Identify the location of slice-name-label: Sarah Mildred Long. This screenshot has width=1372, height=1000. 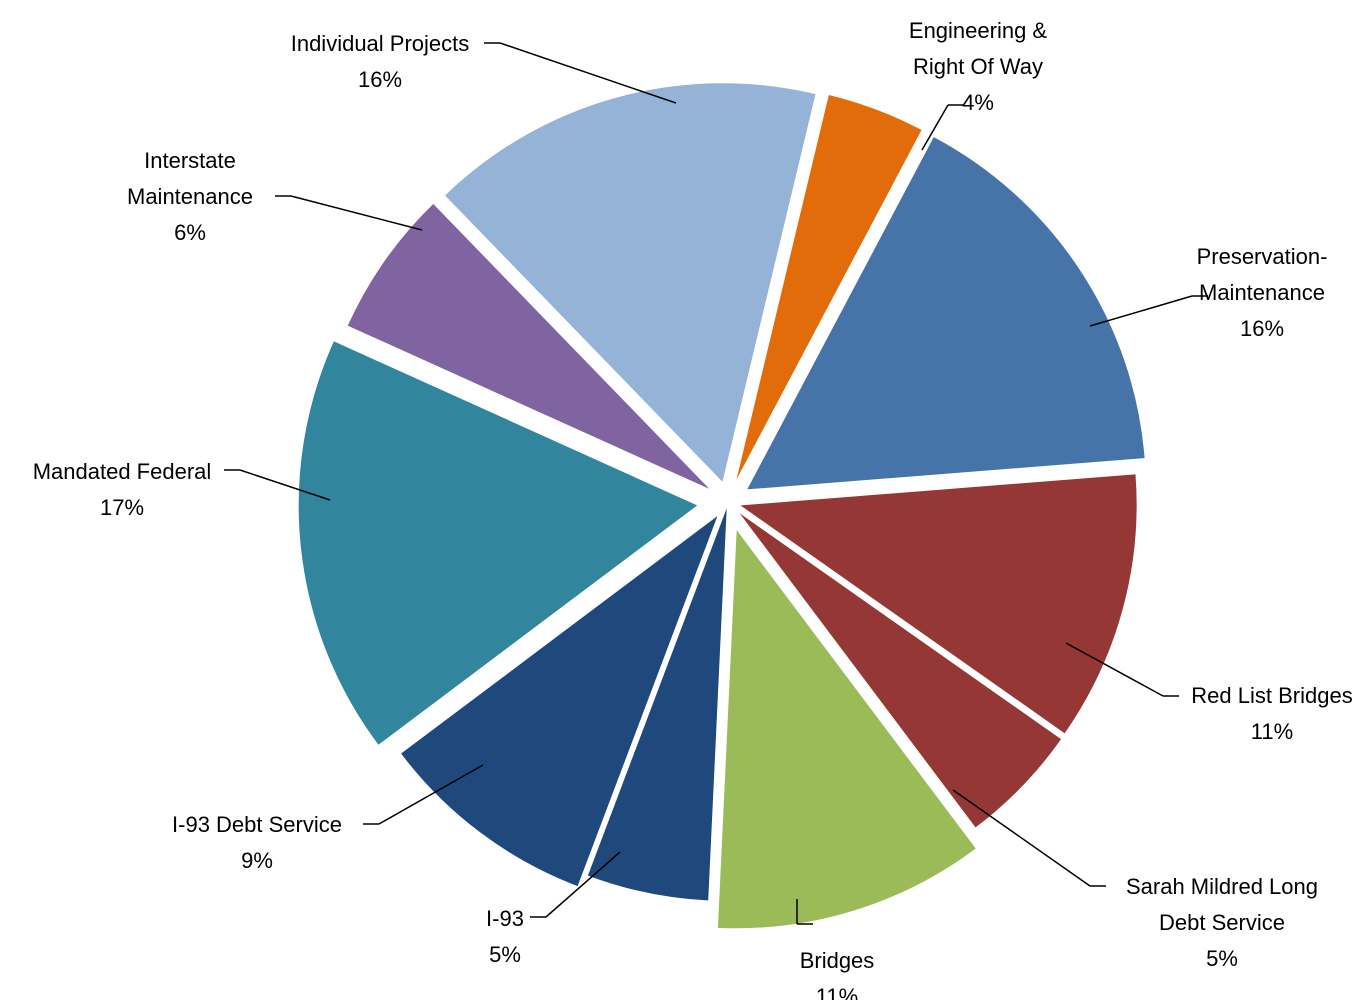
(1222, 886).